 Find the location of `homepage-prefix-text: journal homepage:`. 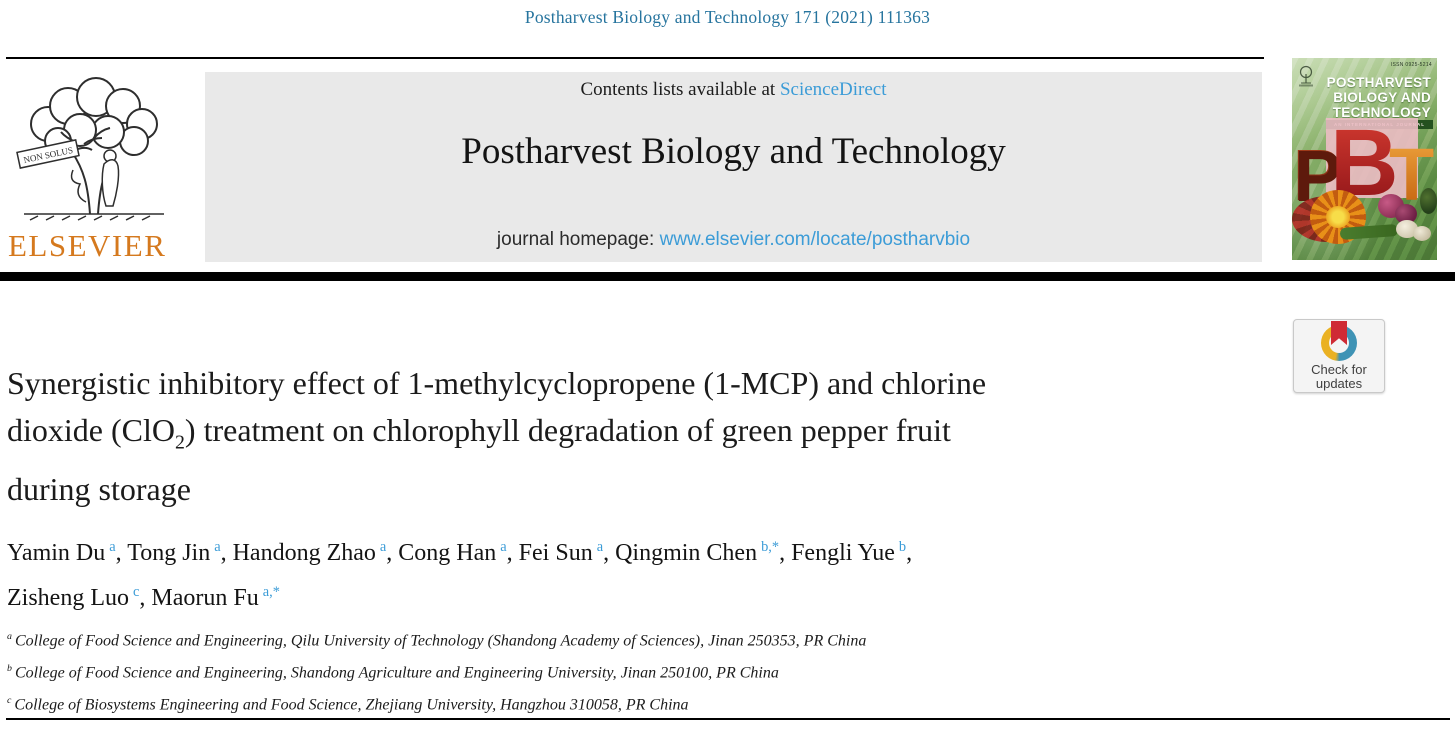

homepage-prefix-text: journal homepage: is located at coordinates (578, 239).